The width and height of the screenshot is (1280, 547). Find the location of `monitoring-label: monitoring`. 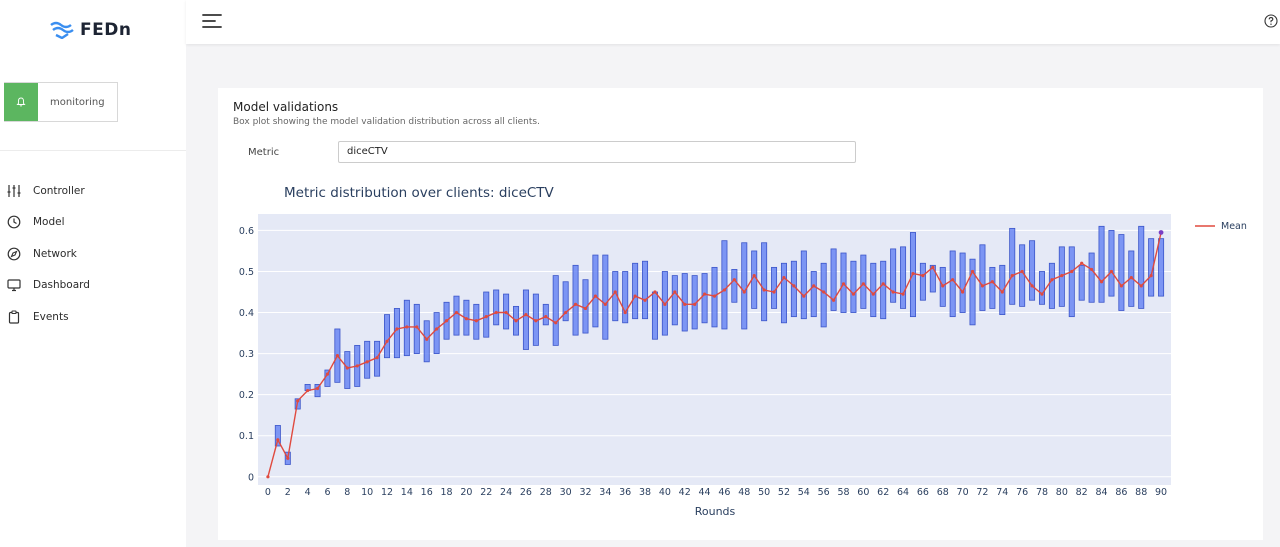

monitoring-label: monitoring is located at coordinates (77, 102).